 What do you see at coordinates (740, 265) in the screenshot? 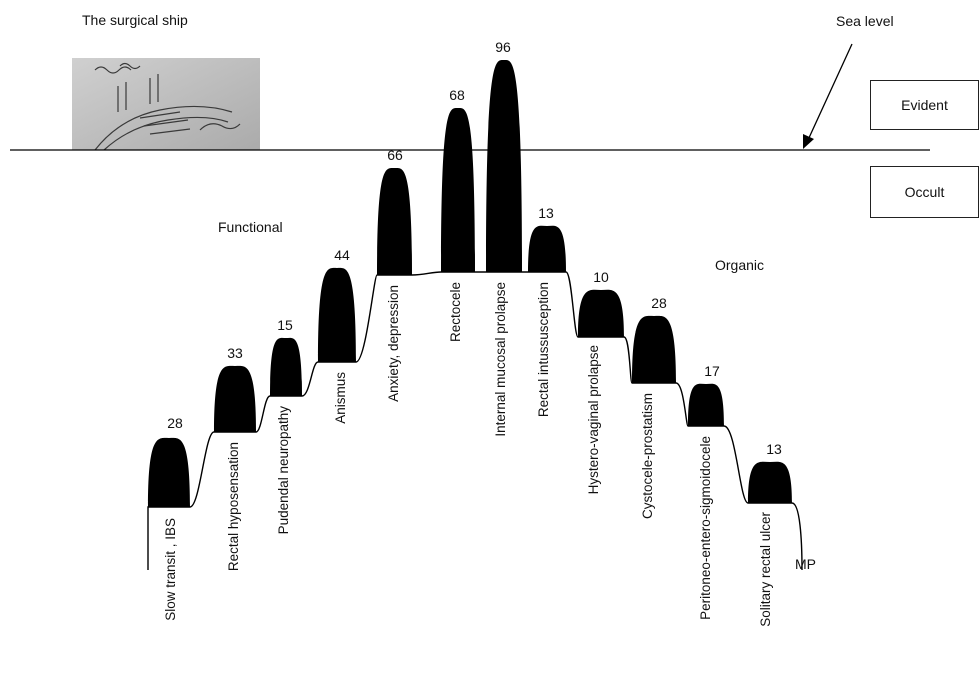
I see `organic-label: Organic` at bounding box center [740, 265].